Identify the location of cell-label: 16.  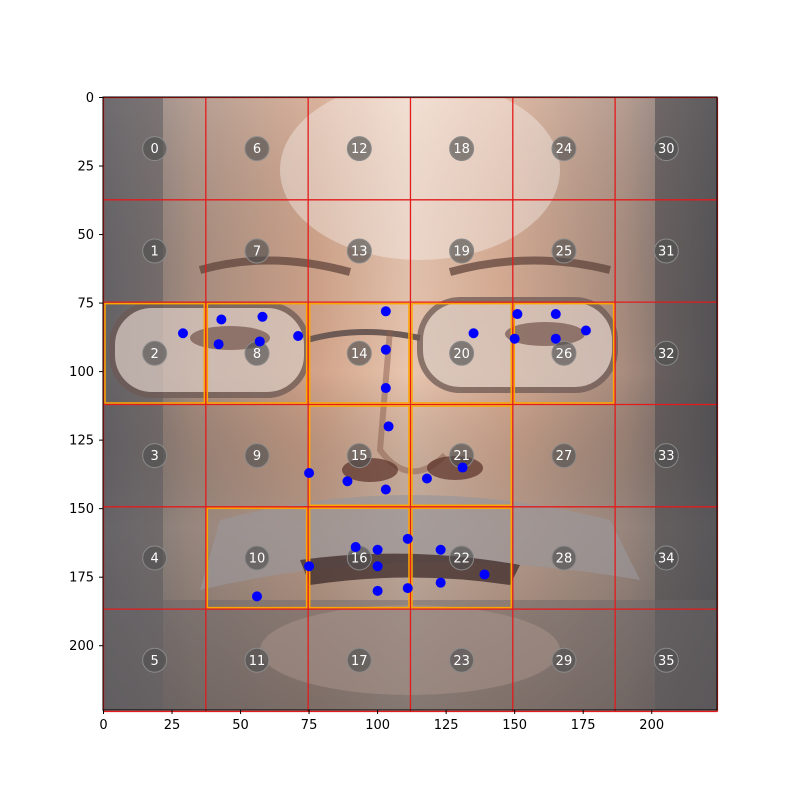
(359, 558).